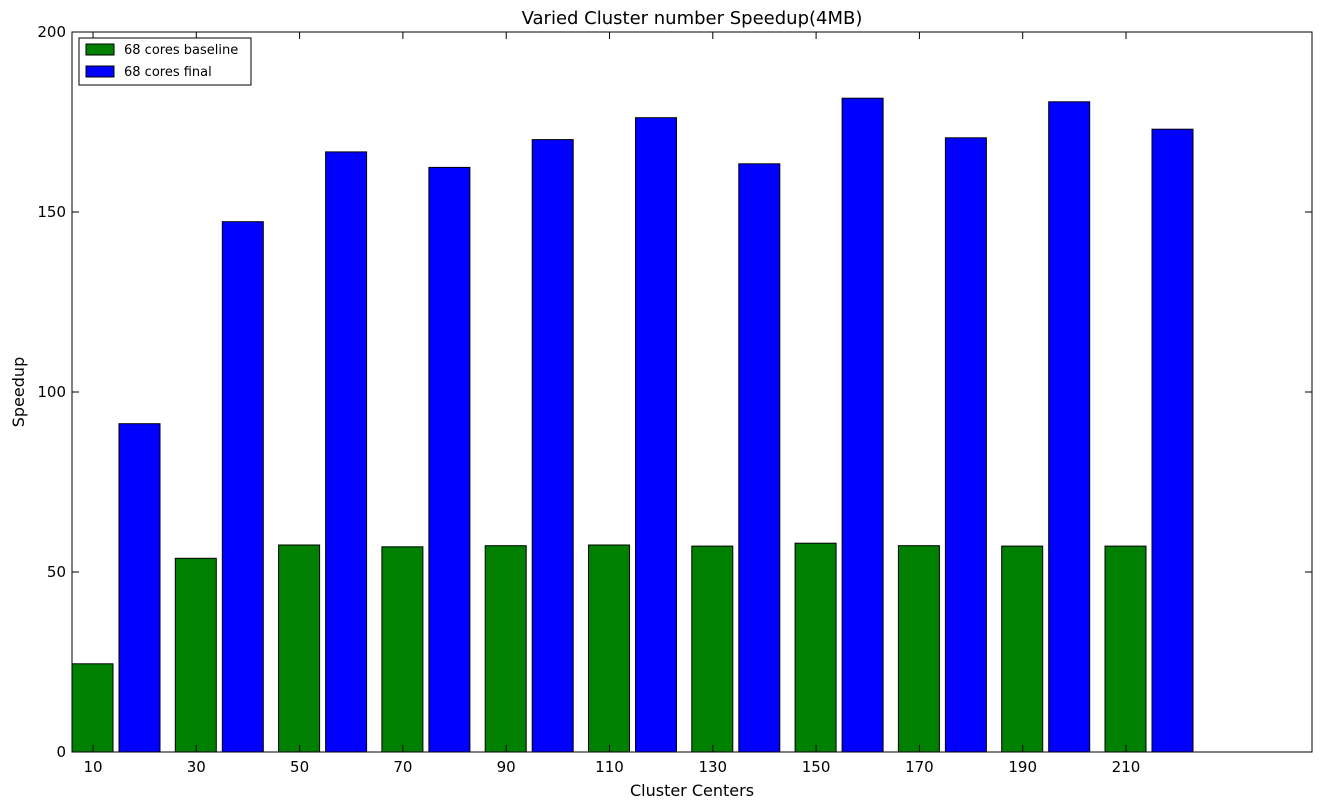  What do you see at coordinates (61, 752) in the screenshot?
I see `y-tick-label-0: 0` at bounding box center [61, 752].